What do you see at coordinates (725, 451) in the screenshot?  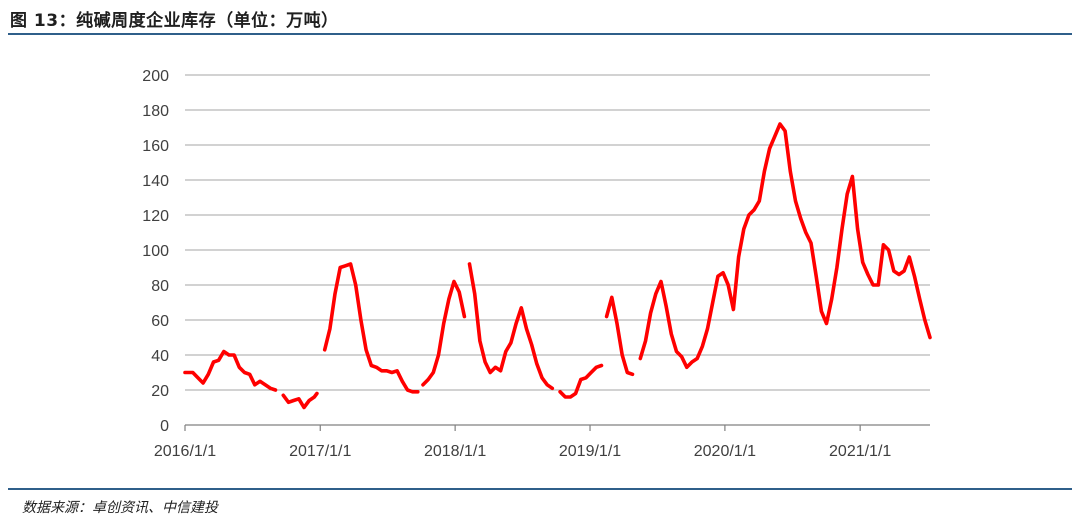 I see `x-tick-label: 2020/1/1` at bounding box center [725, 451].